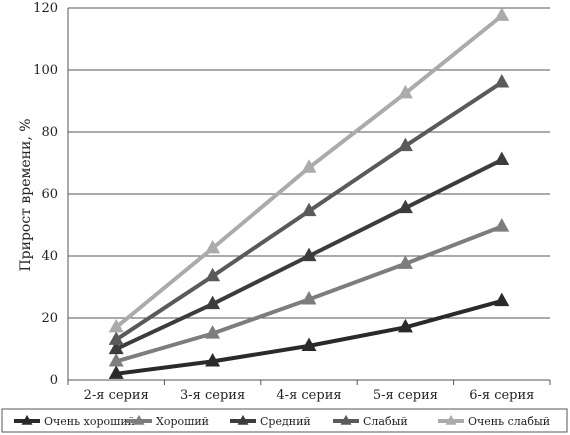 The height and width of the screenshot is (435, 570). I want to click on series-line, so click(309, 337).